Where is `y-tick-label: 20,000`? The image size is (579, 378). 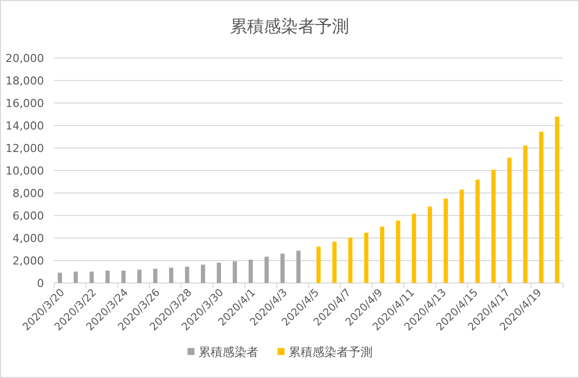
y-tick-label: 20,000 is located at coordinates (25, 58).